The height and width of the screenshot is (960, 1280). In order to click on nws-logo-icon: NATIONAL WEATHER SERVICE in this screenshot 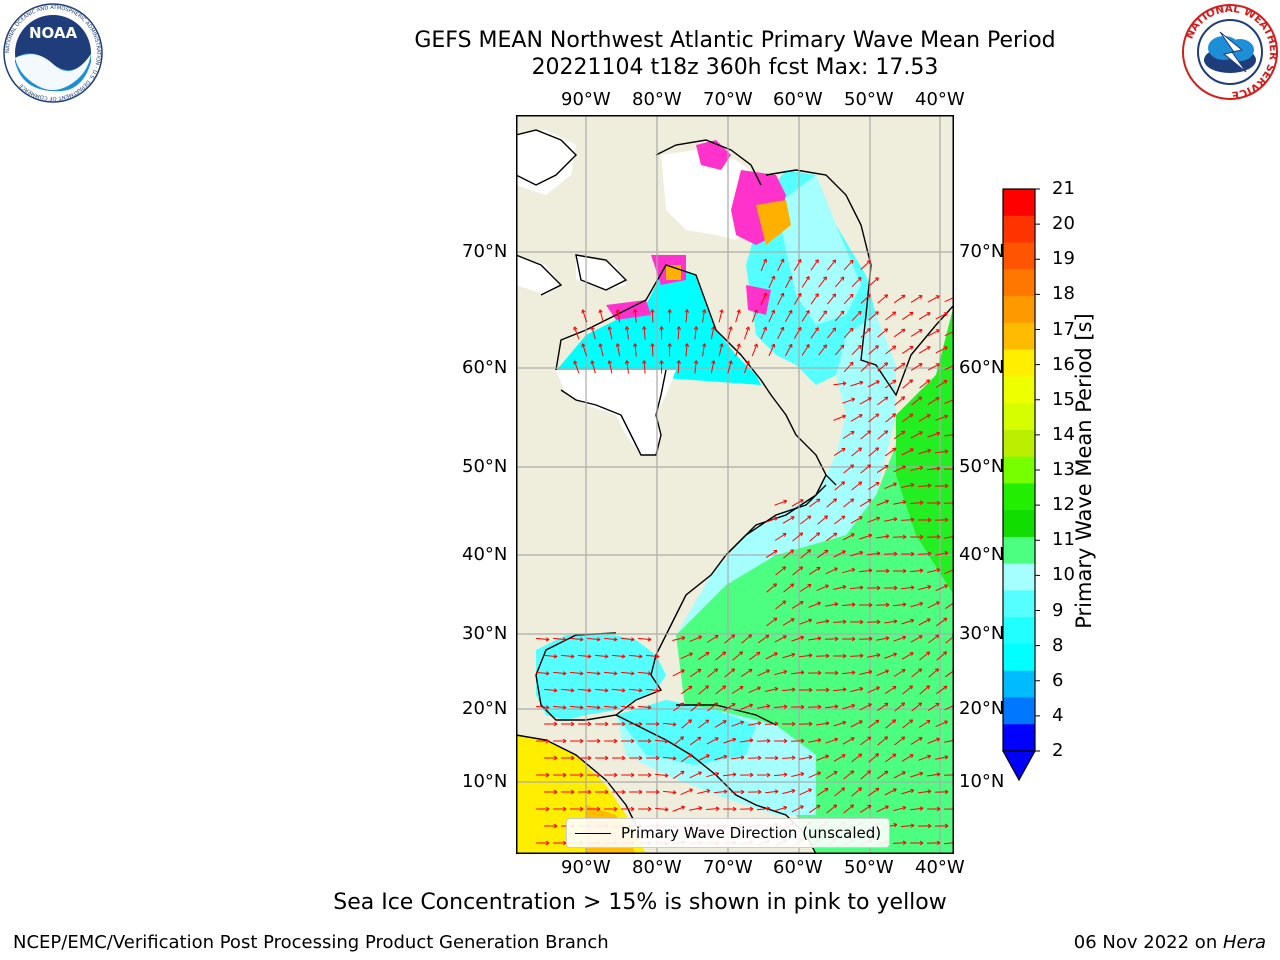, I will do `click(1230, 52)`.